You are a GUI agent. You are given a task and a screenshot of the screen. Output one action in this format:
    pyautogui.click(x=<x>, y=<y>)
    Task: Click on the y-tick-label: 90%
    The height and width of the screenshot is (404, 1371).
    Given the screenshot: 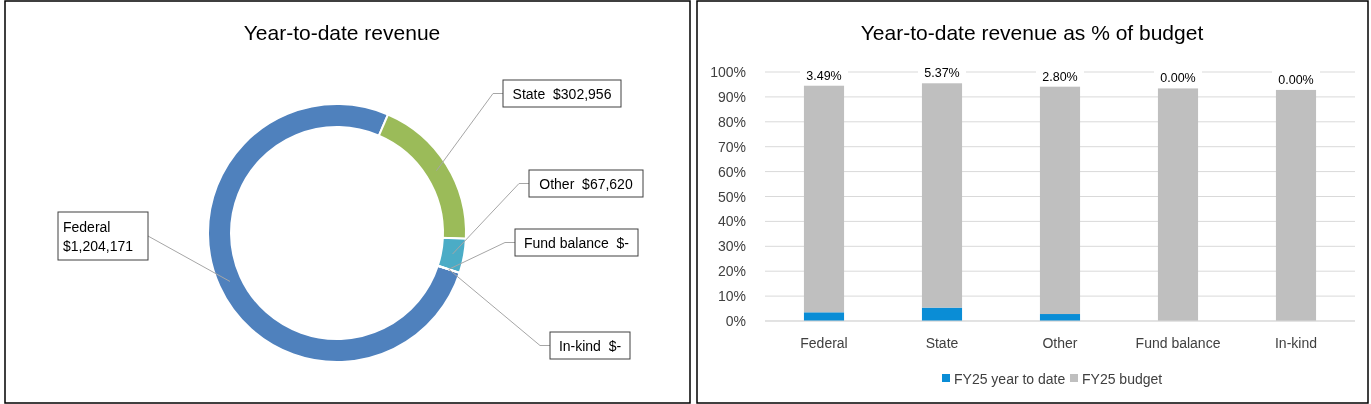 What is the action you would take?
    pyautogui.click(x=731, y=96)
    